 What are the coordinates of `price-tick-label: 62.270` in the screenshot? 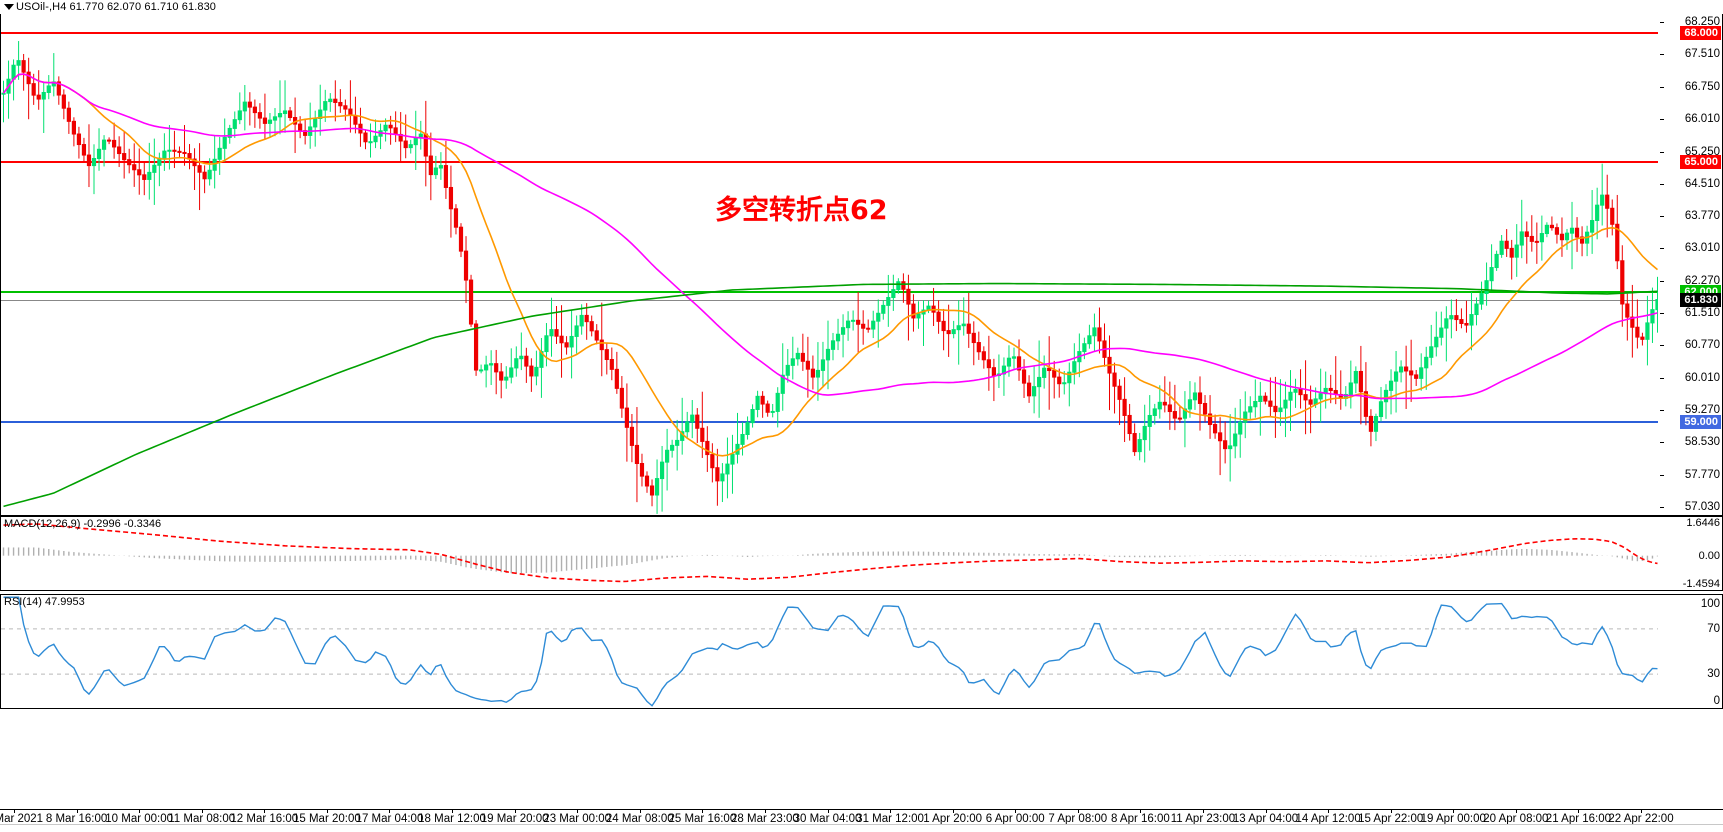 It's located at (1702, 280).